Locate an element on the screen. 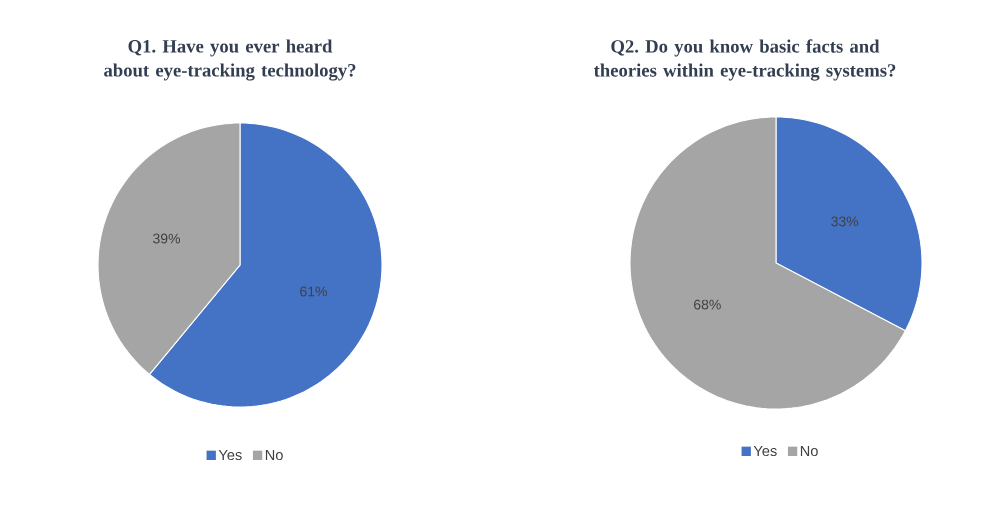  data-label: 68% is located at coordinates (707, 304).